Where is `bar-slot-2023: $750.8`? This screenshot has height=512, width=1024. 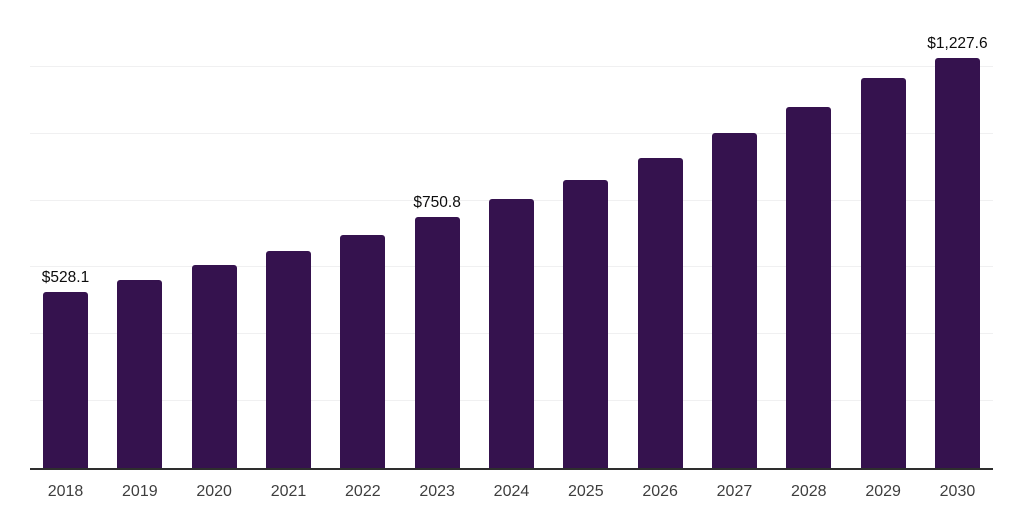 bar-slot-2023: $750.8 is located at coordinates (437, 331).